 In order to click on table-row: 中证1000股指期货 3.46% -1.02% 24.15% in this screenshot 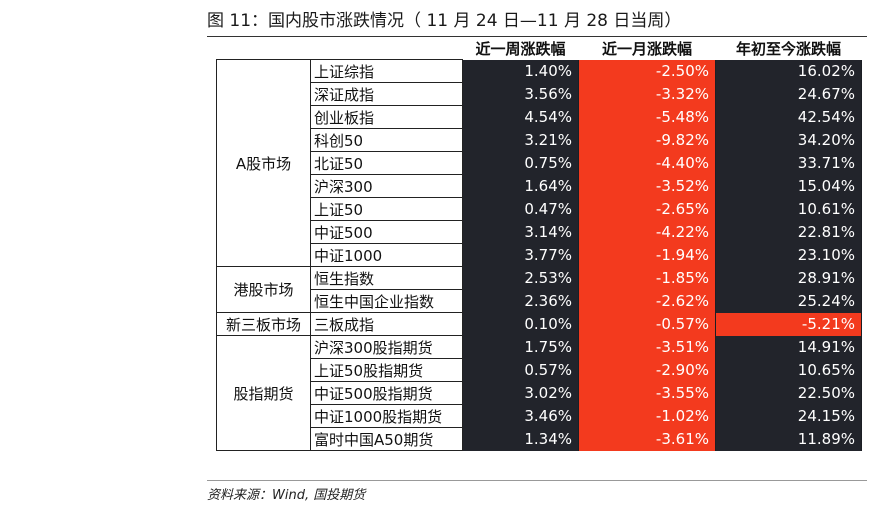, I will do `click(539, 416)`.